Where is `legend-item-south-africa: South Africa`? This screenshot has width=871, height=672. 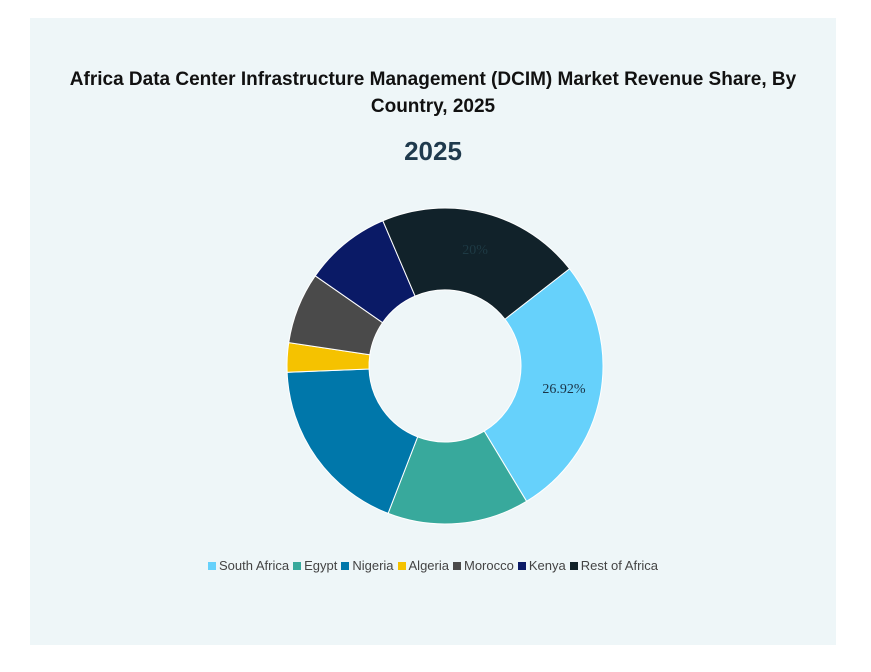
legend-item-south-africa: South Africa is located at coordinates (248, 565).